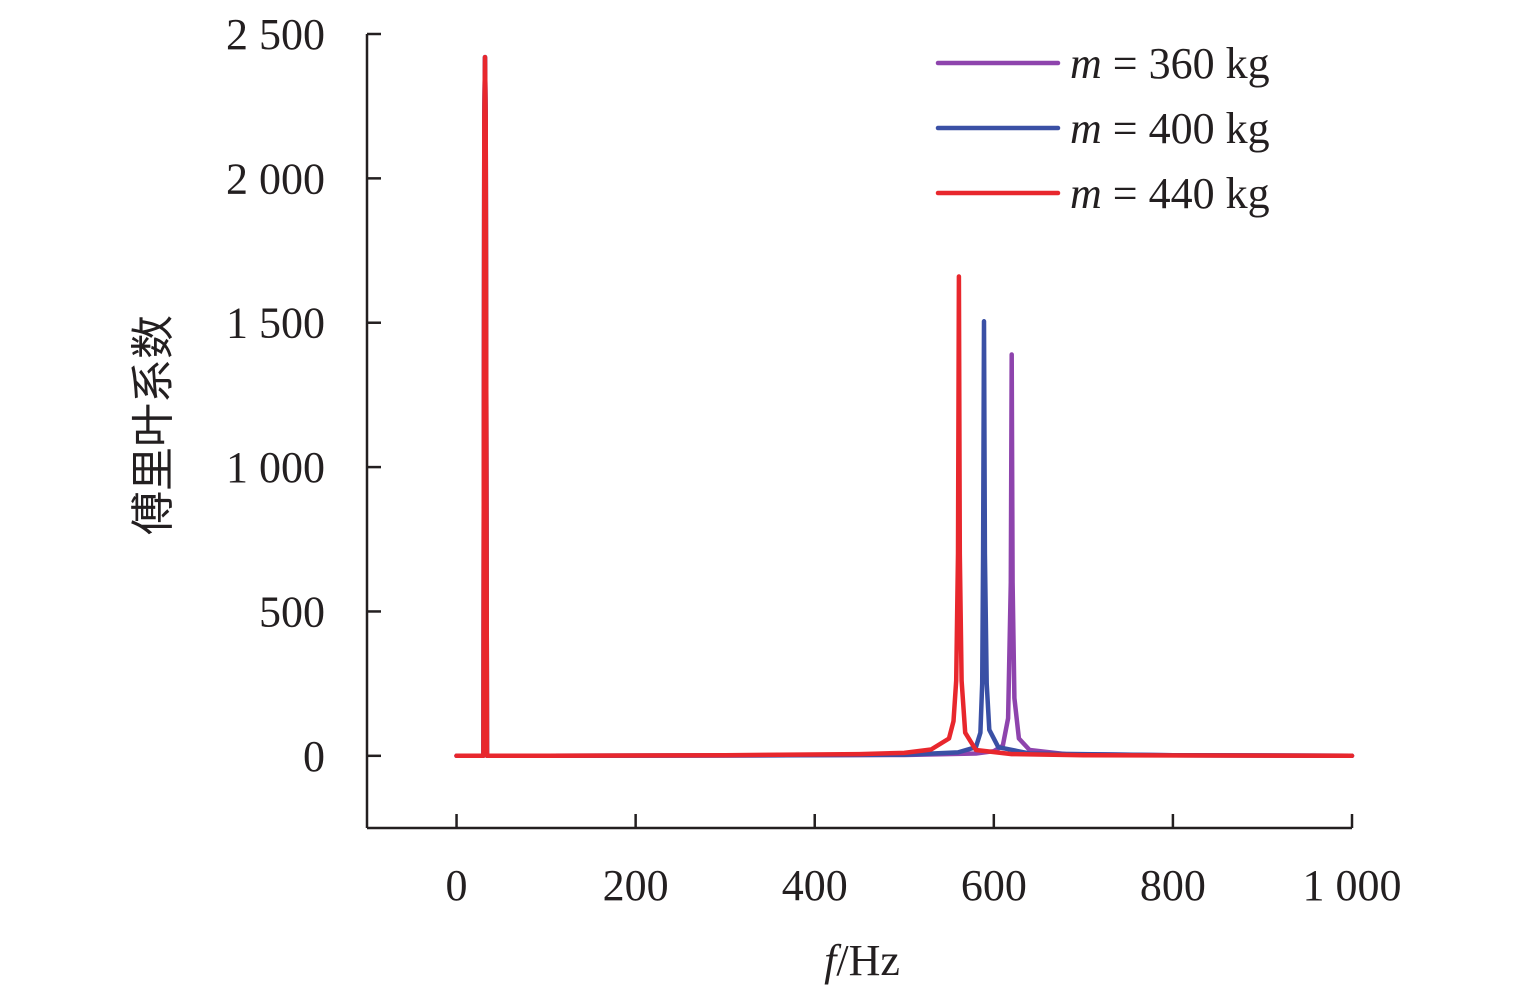 This screenshot has width=1535, height=998. Describe the element at coordinates (314, 756) in the screenshot. I see `y-tick-label: 0` at that location.